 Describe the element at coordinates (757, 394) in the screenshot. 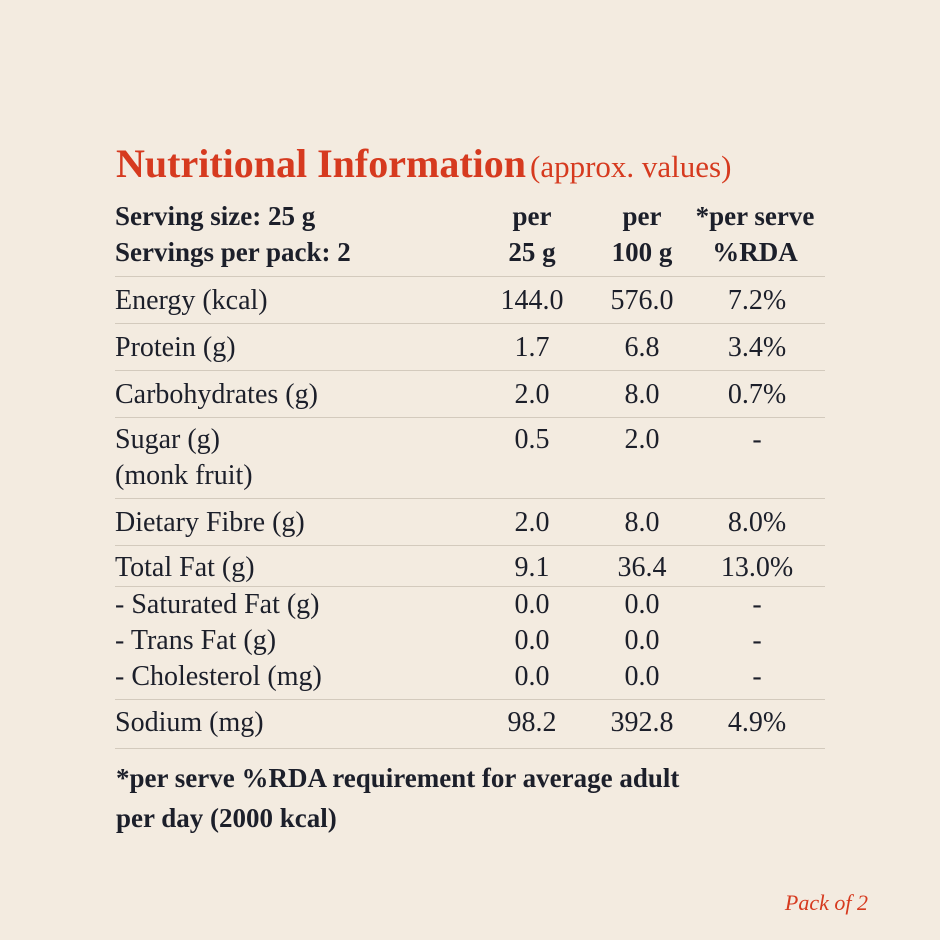

I see `value-rda: 0.7%` at that location.